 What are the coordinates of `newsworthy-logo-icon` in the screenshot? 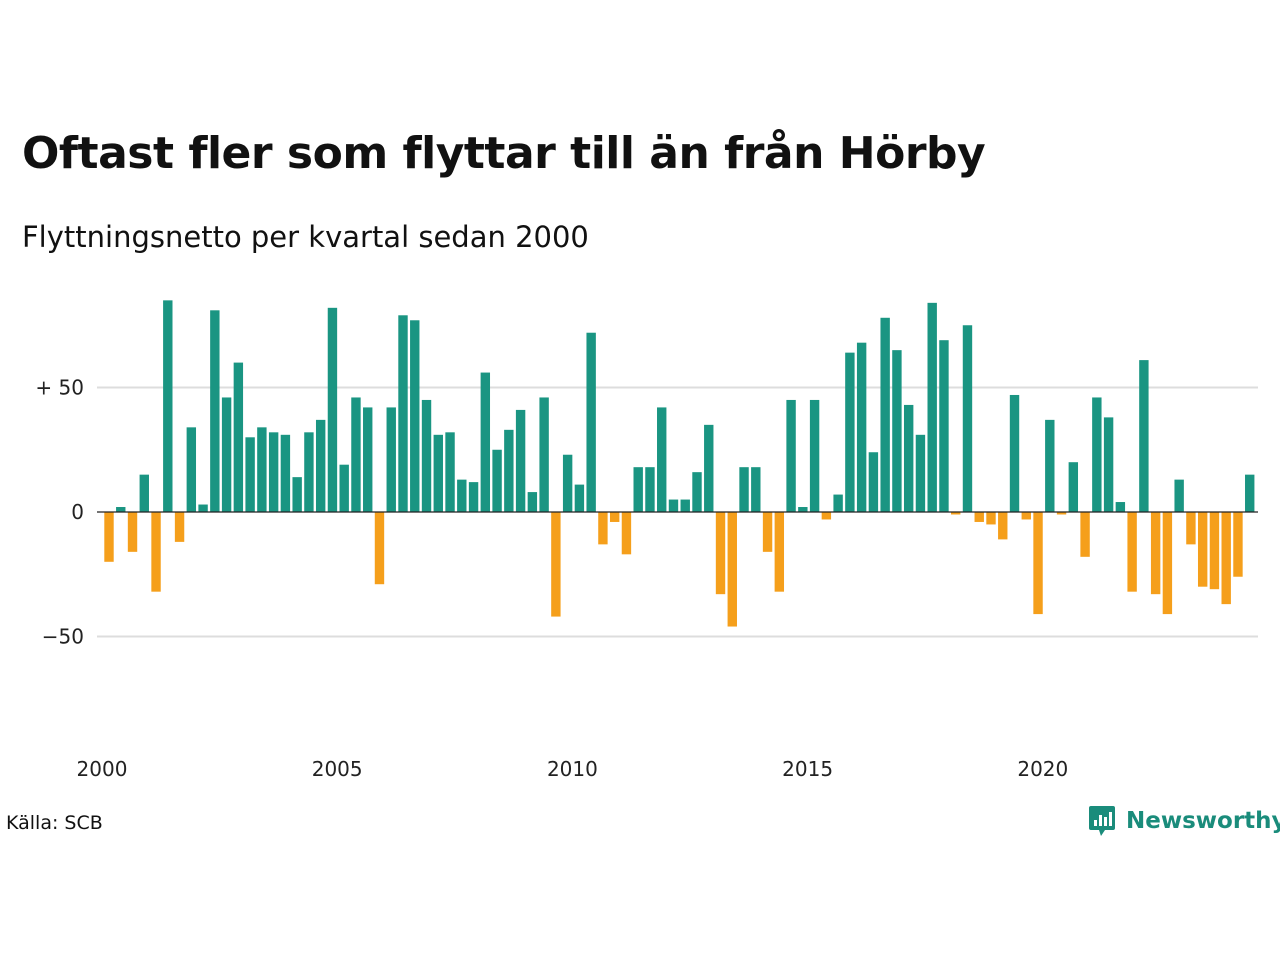 It's located at (1102, 821).